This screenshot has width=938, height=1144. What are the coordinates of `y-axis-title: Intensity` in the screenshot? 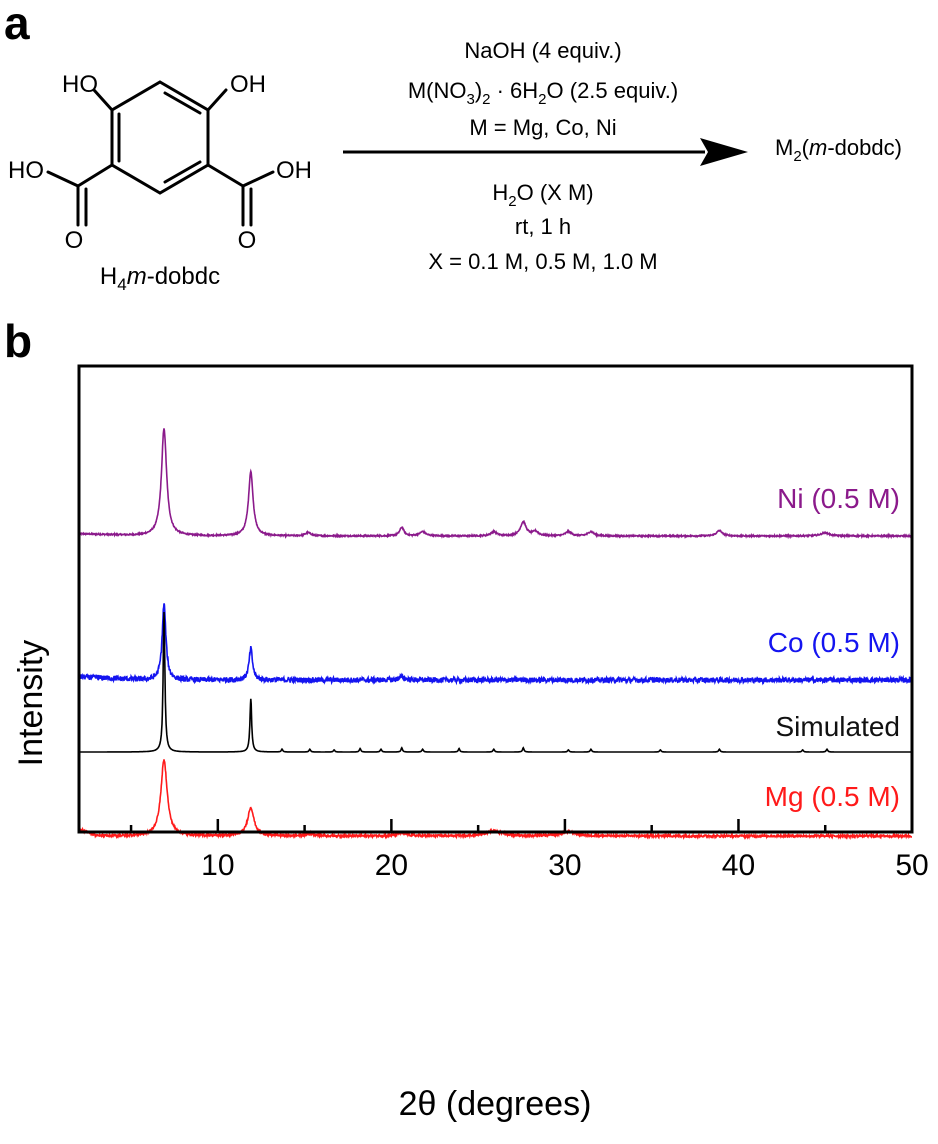 It's located at (31, 703).